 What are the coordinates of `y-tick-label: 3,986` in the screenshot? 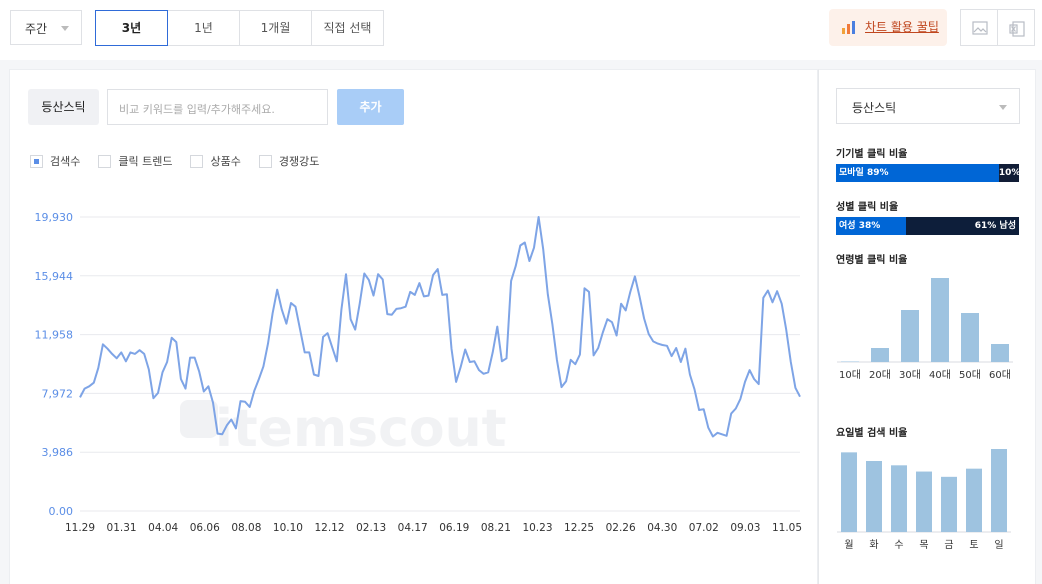 It's located at (58, 452).